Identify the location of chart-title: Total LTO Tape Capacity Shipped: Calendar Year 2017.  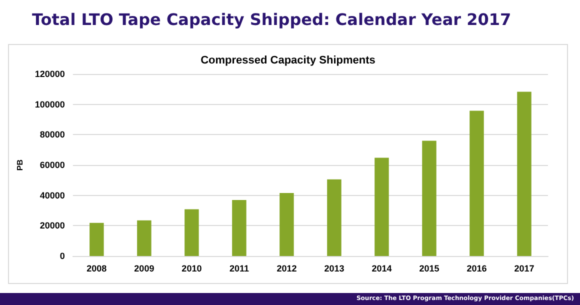
(272, 19).